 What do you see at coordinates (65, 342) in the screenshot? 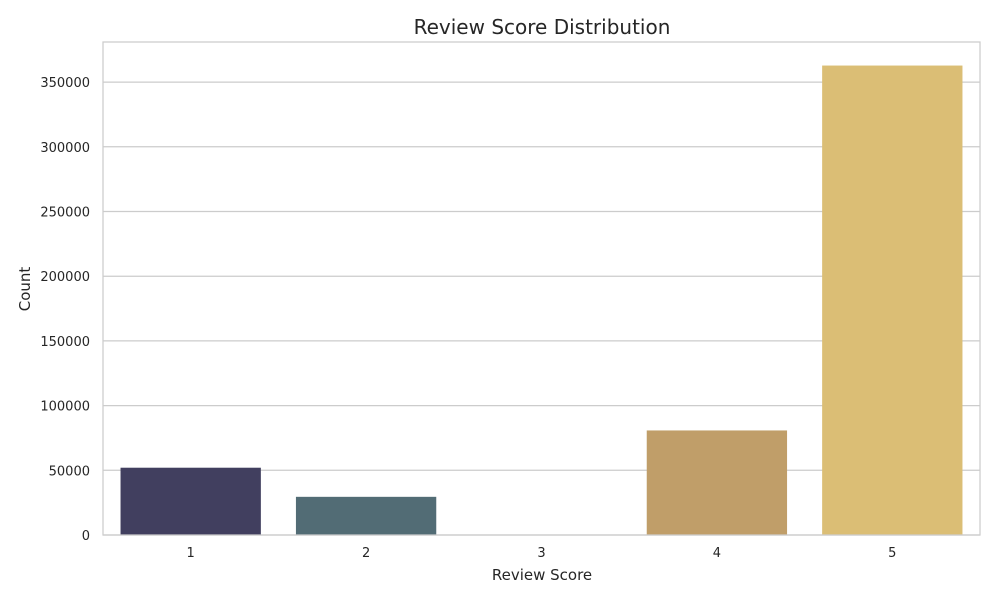
I see `y-tick-label: 150000` at bounding box center [65, 342].